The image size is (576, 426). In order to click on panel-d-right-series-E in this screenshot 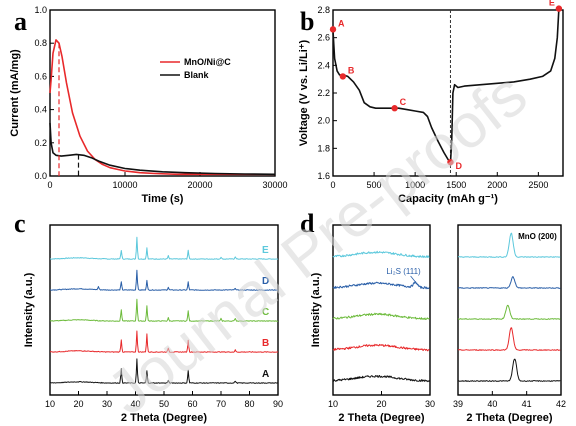, I will do `click(509, 245)`.